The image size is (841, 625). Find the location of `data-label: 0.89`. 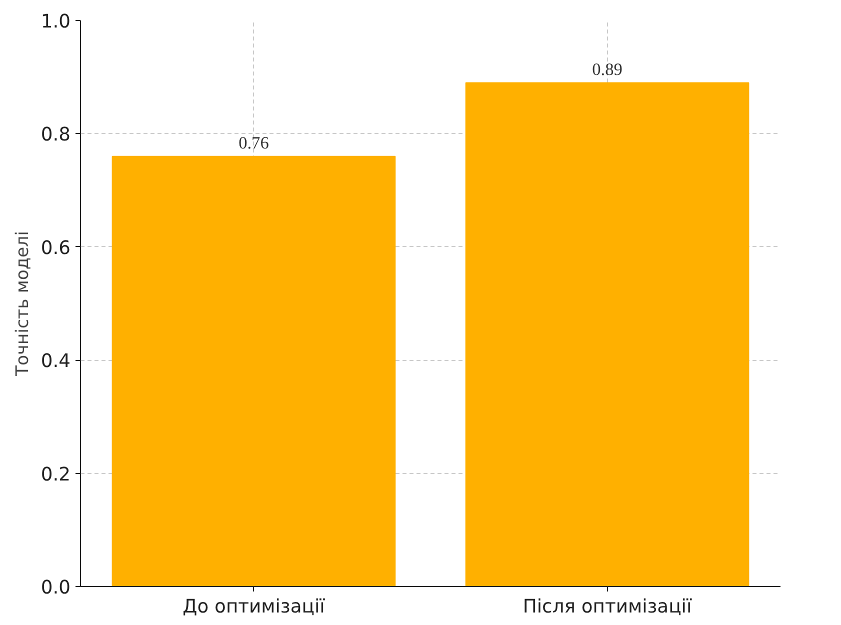

data-label: 0.89 is located at coordinates (607, 69).